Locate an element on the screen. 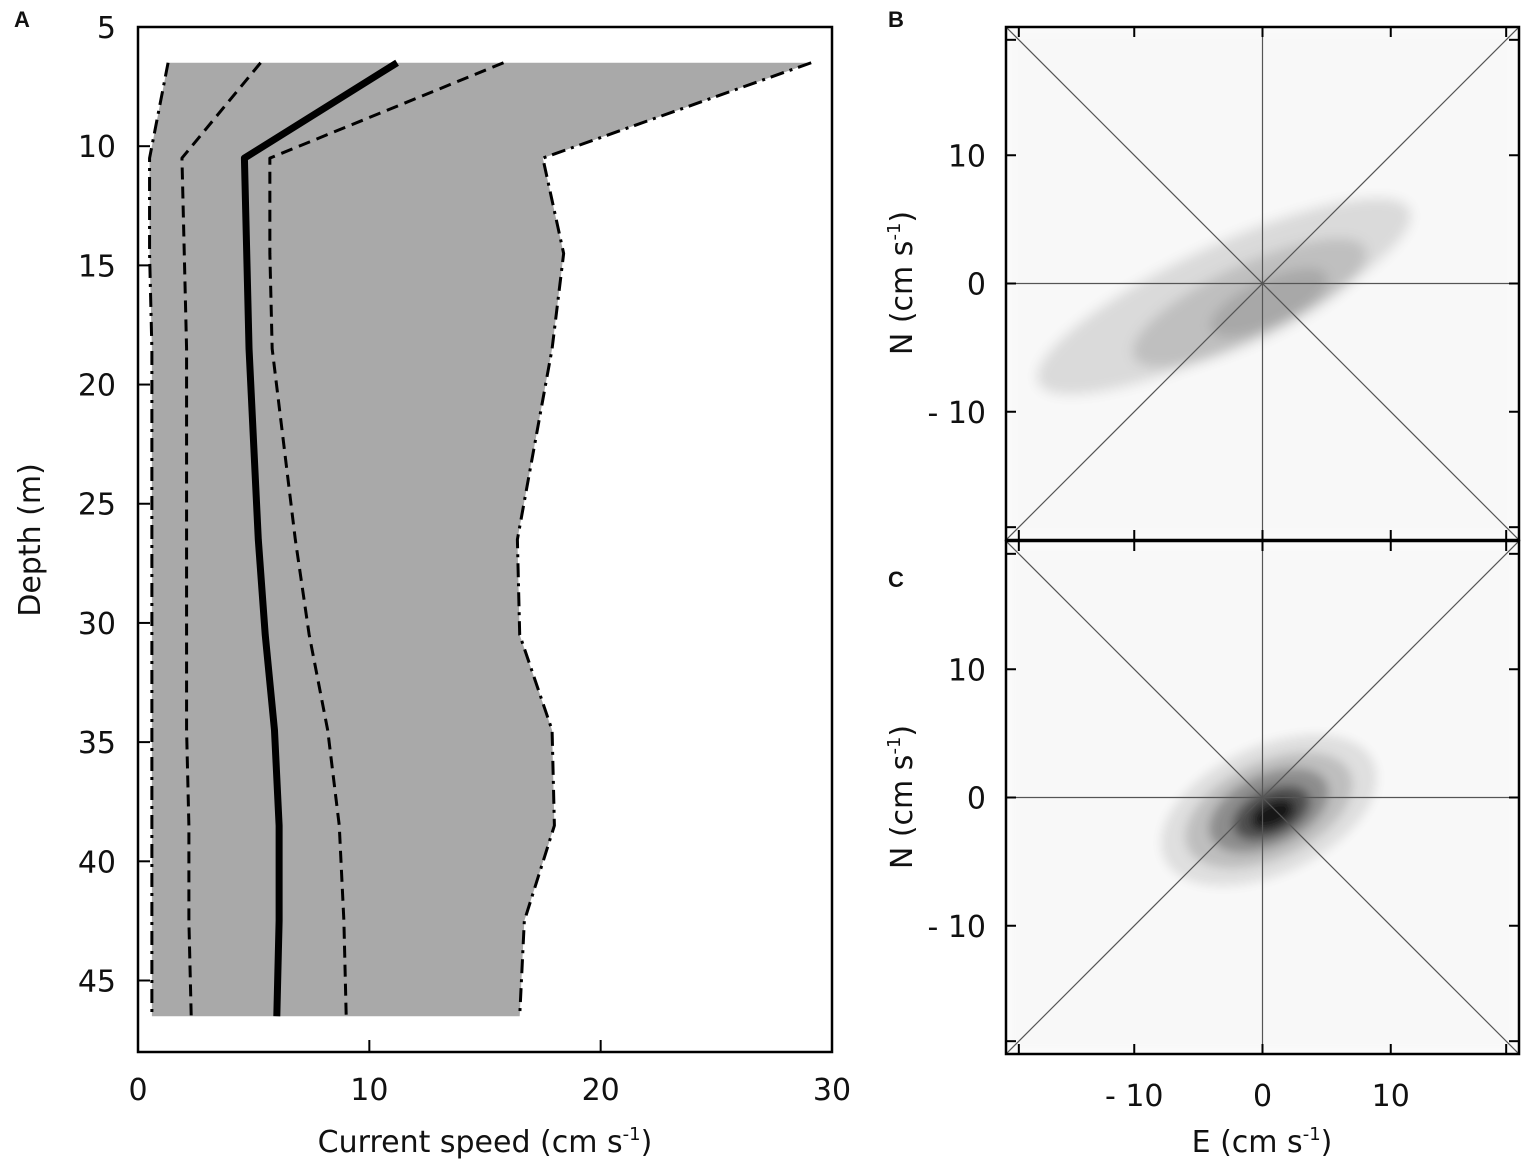  b-y-tick-label: 10 is located at coordinates (967, 156).